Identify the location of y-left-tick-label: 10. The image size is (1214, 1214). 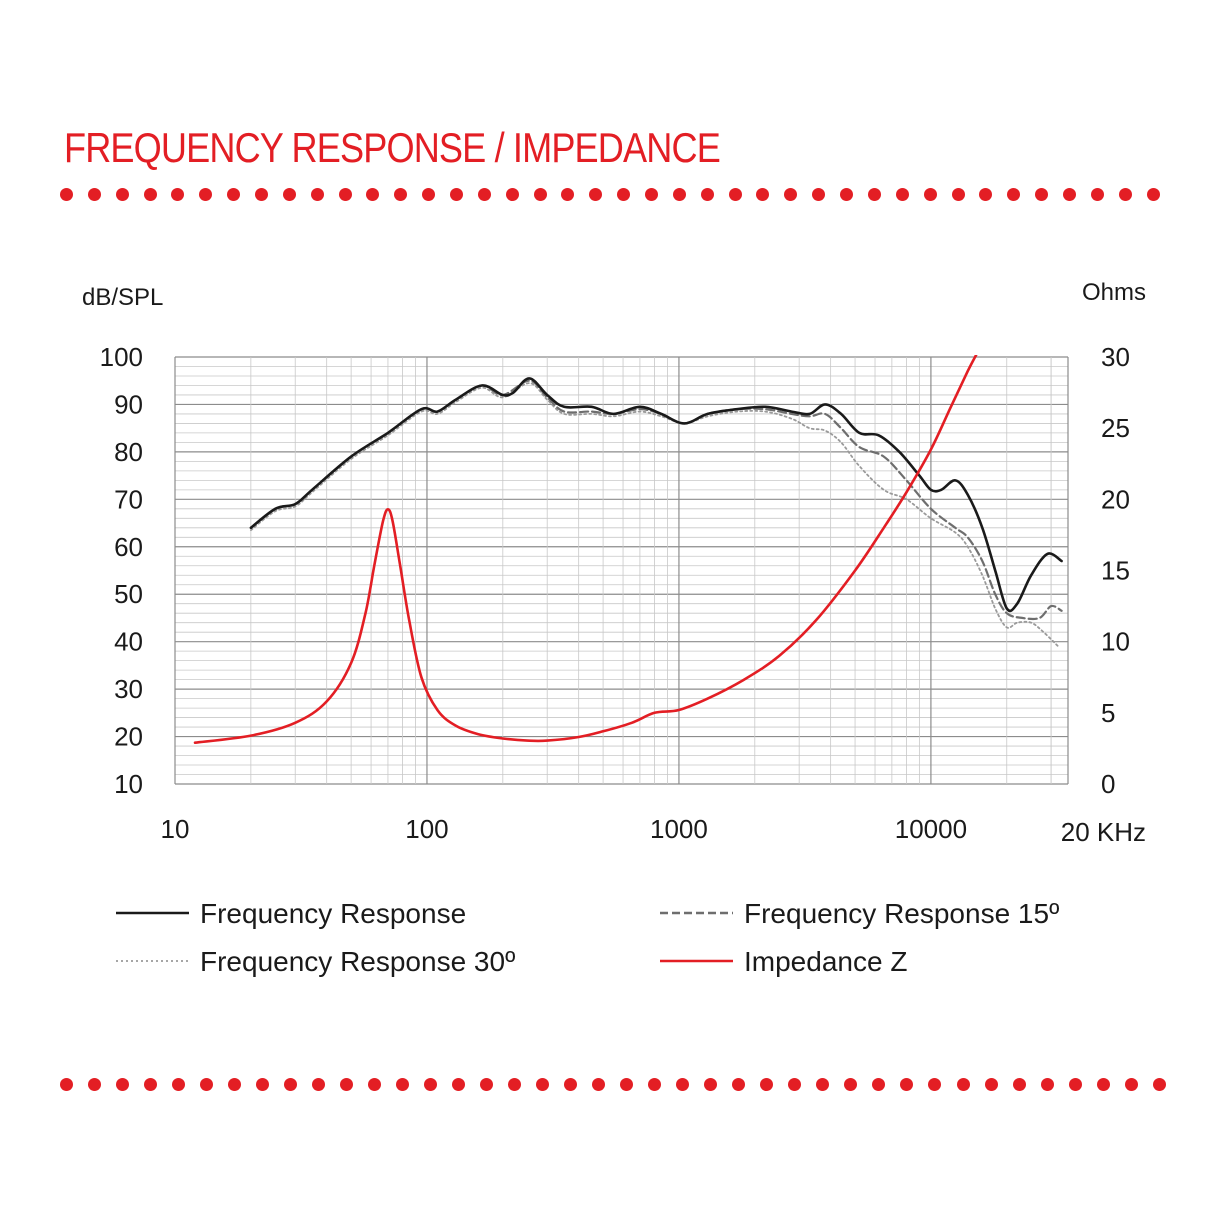
(128, 784).